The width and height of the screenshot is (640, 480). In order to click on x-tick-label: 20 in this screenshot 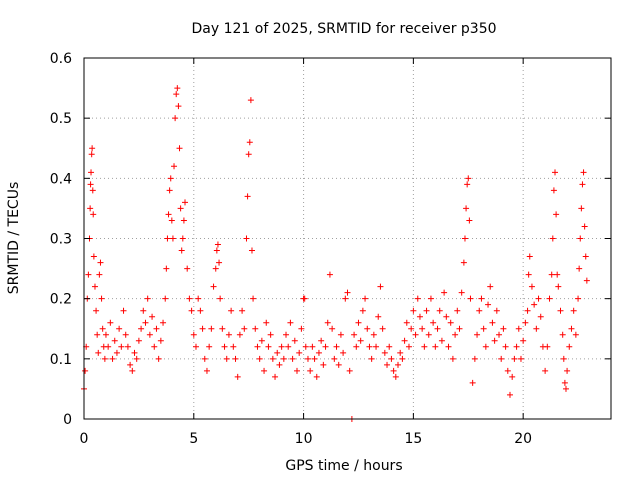, I will do `click(523, 439)`.